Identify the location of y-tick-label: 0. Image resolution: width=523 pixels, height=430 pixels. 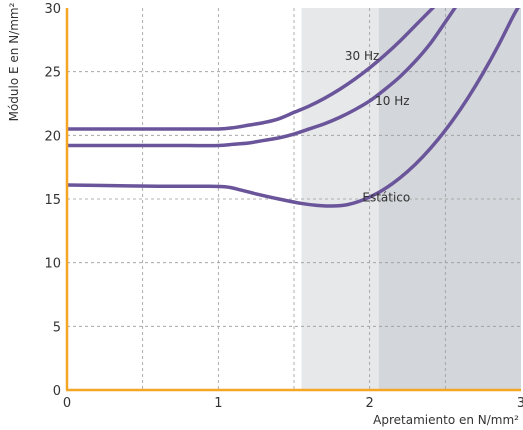
(57, 391).